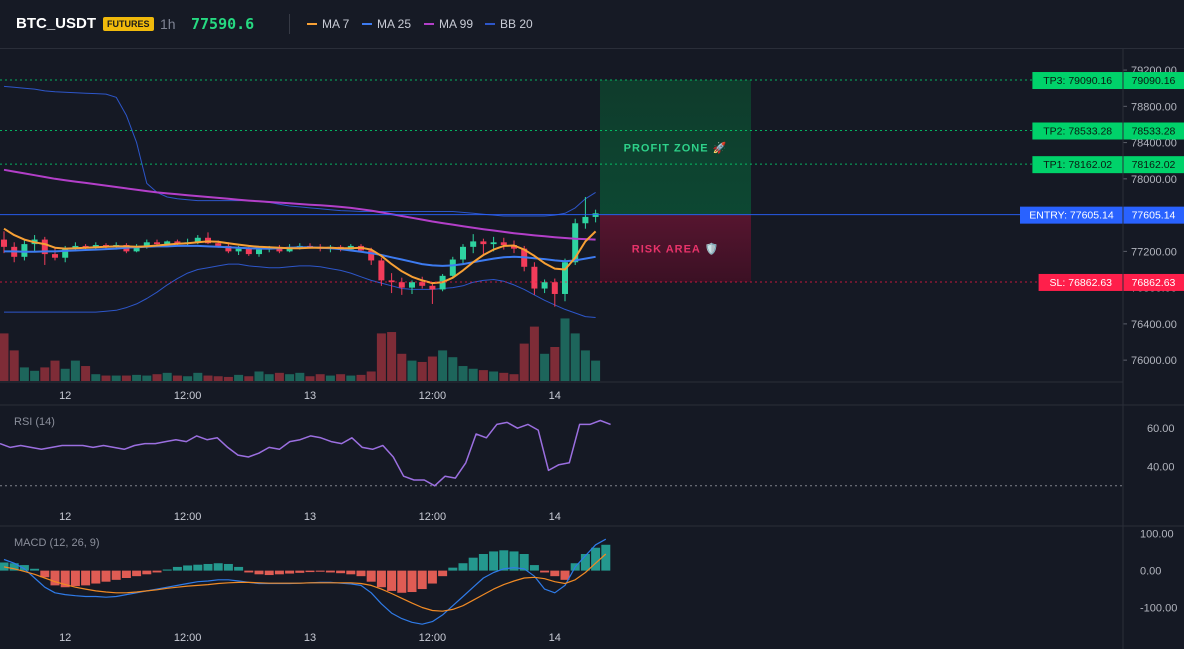  Describe the element at coordinates (1150, 572) in the screenshot. I see `macd-tick-label: 0.00` at that location.